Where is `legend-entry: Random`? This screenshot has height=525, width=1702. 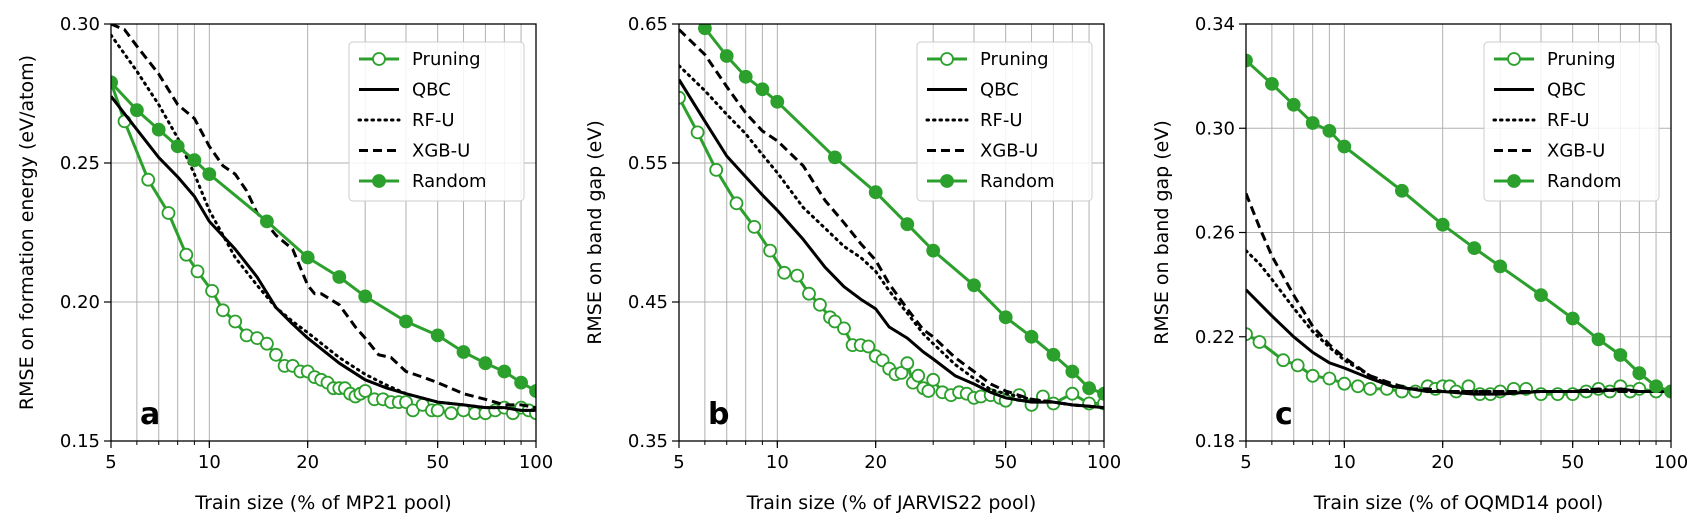
legend-entry: Random is located at coordinates (1558, 181).